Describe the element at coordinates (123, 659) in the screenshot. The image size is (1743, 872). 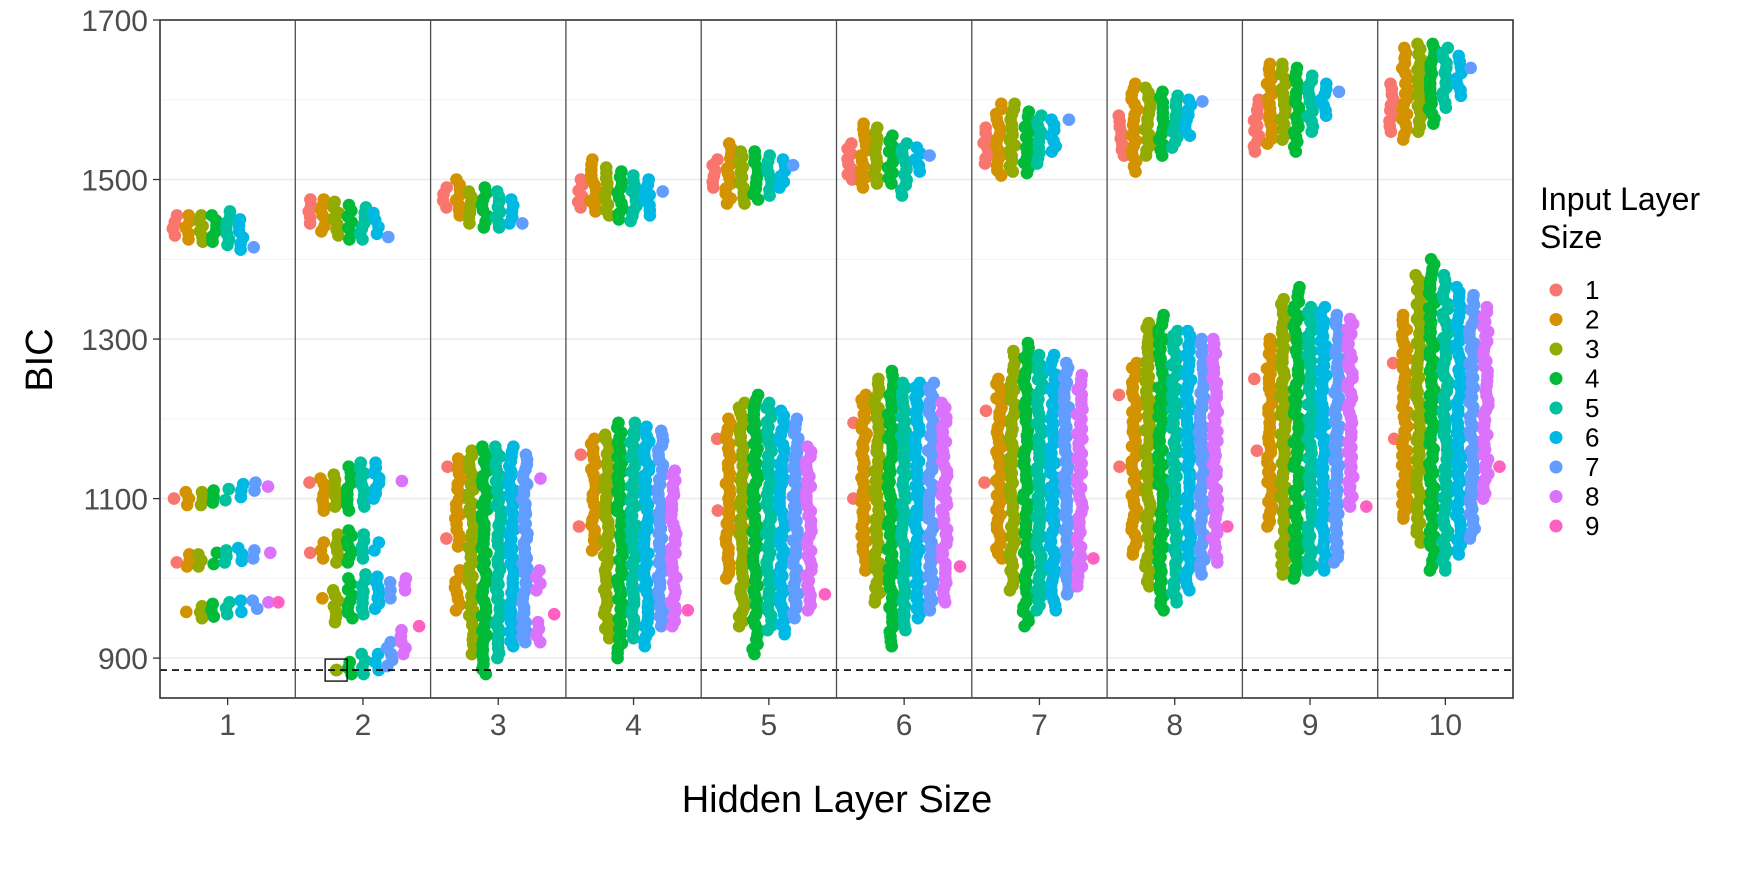
I see `y-tick-label: 900` at that location.